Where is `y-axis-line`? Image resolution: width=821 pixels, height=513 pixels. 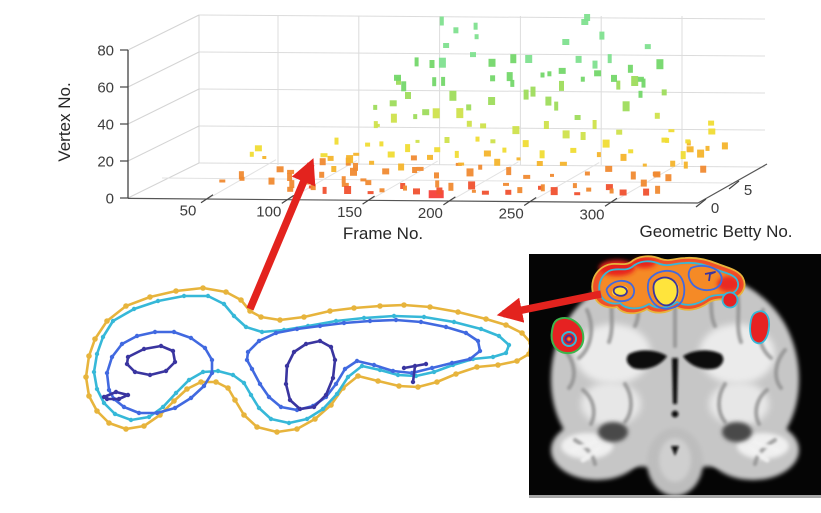
y-axis-line is located at coordinates (732, 183).